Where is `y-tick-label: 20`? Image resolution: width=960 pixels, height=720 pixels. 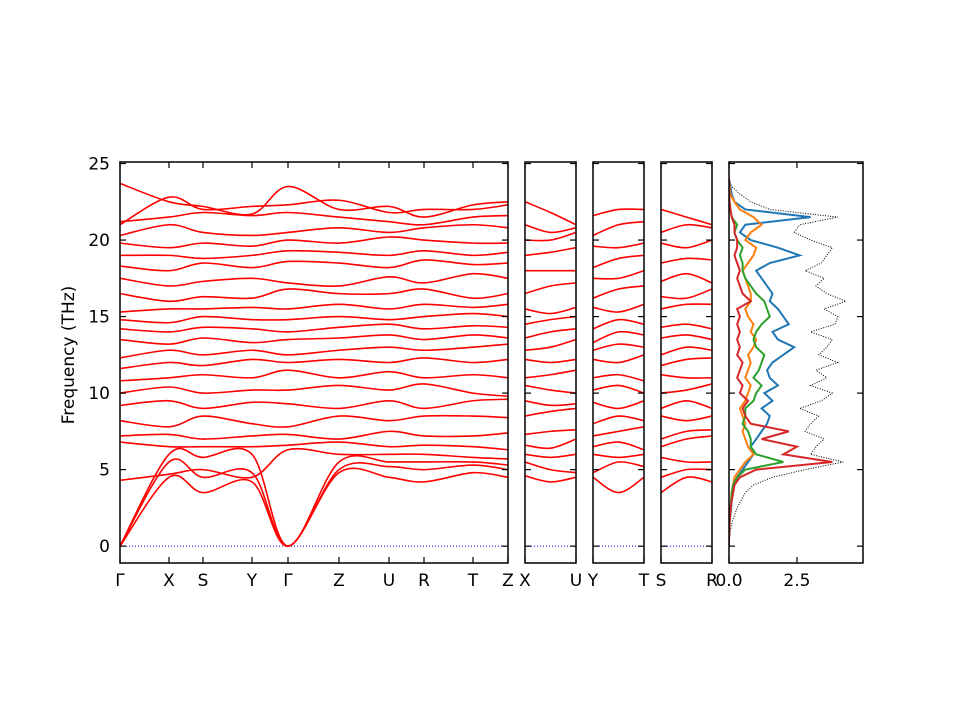 y-tick-label: 20 is located at coordinates (99, 241).